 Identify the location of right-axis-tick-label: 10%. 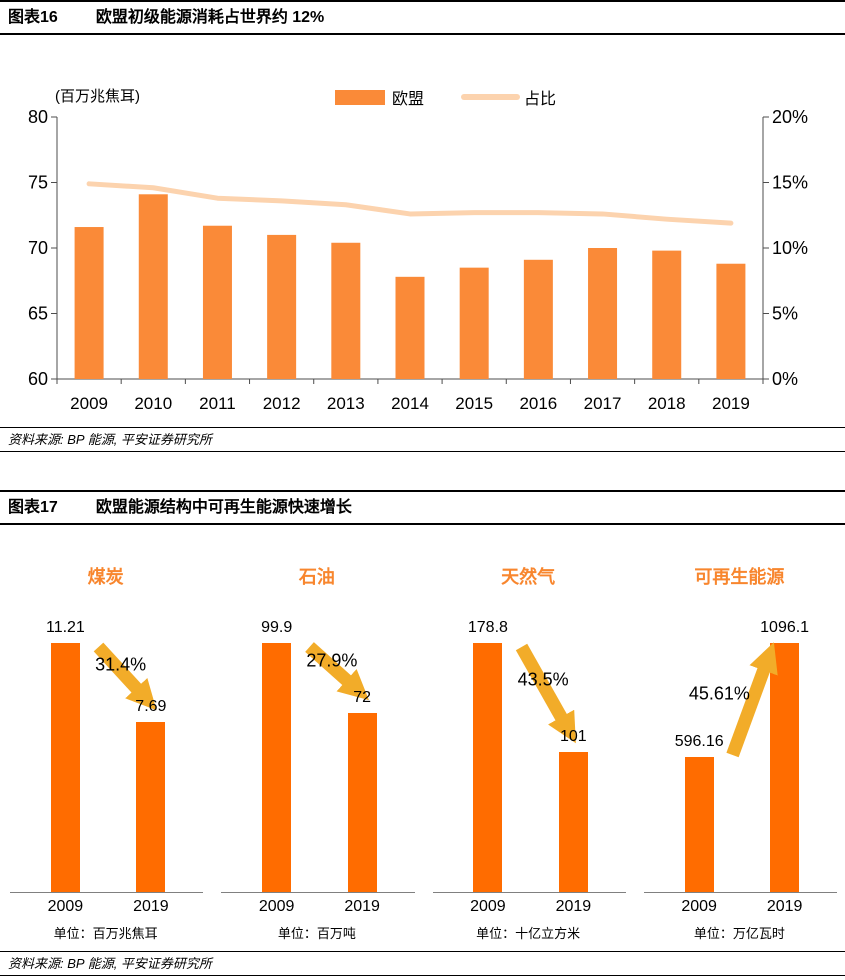
(790, 248).